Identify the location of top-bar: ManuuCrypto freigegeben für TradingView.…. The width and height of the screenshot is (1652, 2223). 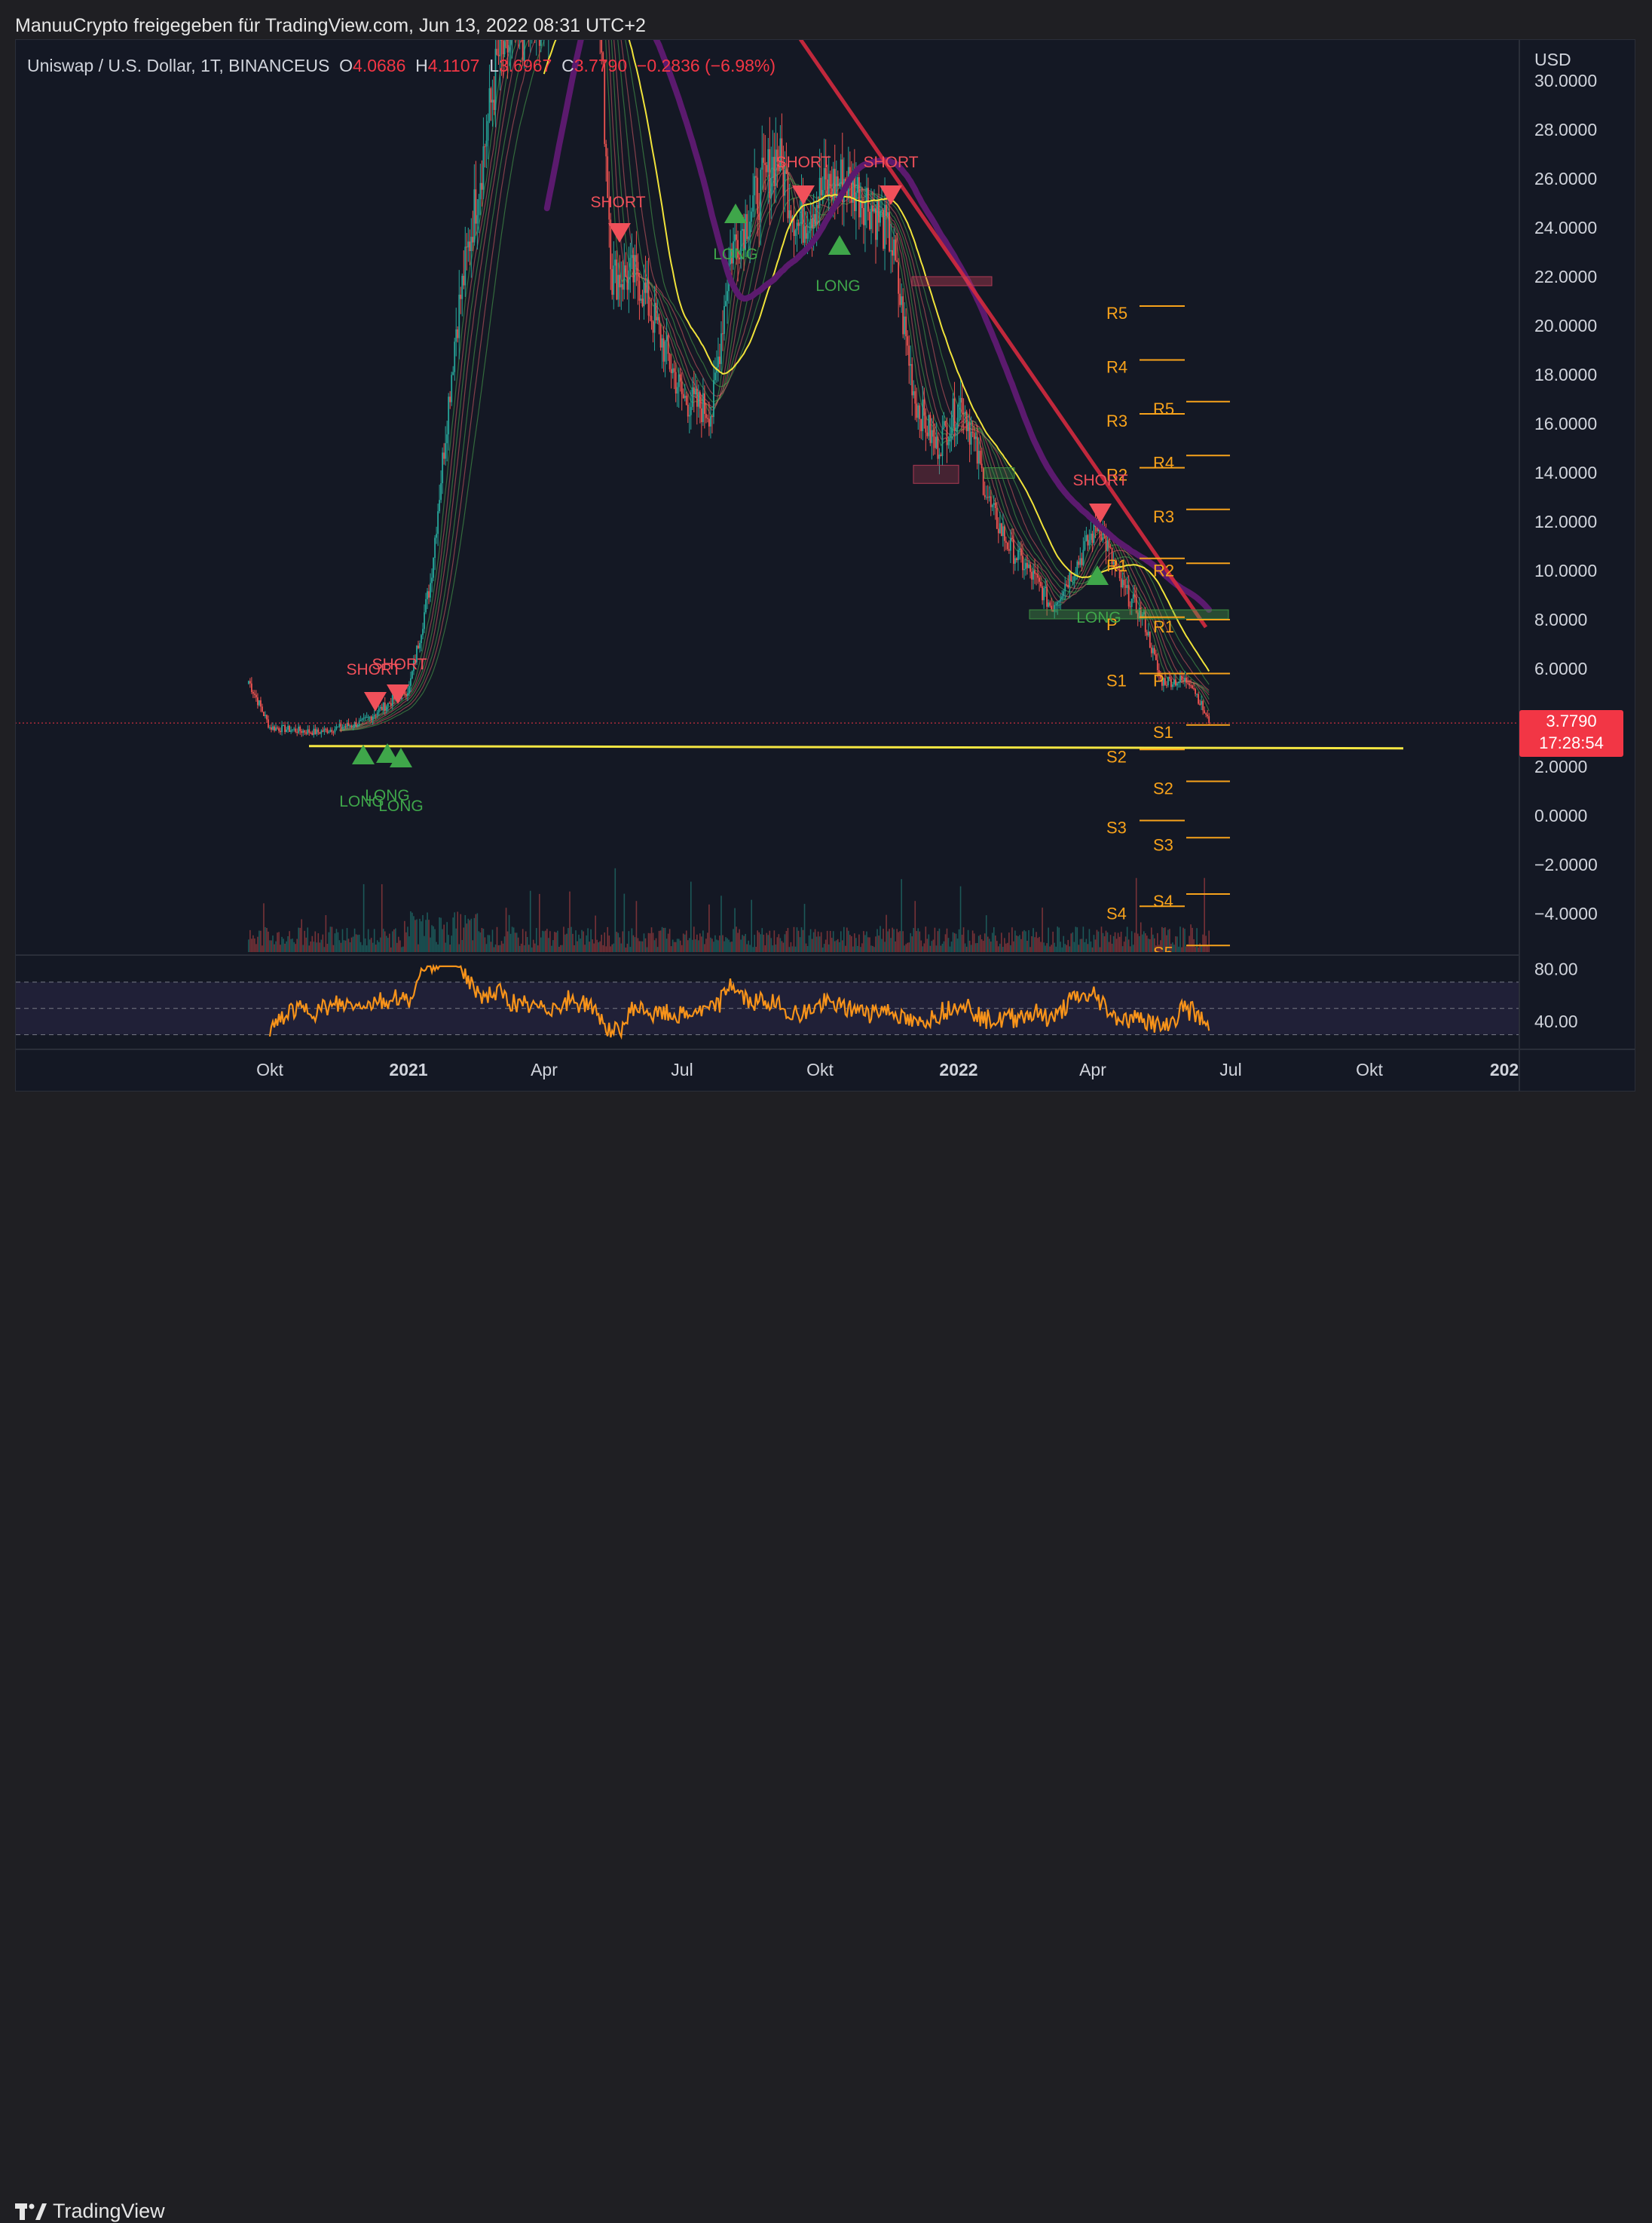
(826, 19).